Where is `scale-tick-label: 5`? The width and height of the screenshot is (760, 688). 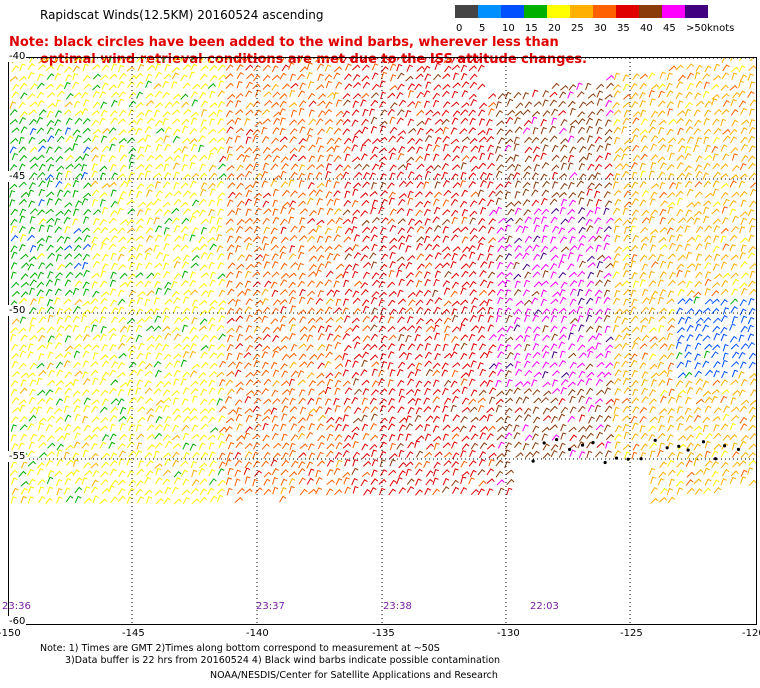 scale-tick-label: 5 is located at coordinates (482, 28).